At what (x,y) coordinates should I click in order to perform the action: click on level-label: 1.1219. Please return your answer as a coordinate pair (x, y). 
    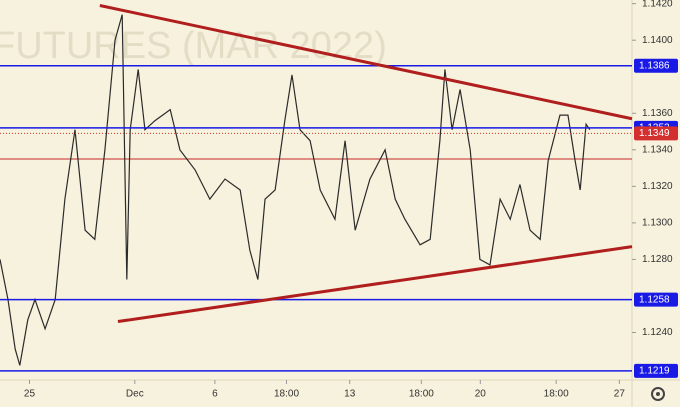
    Looking at the image, I should click on (654, 371).